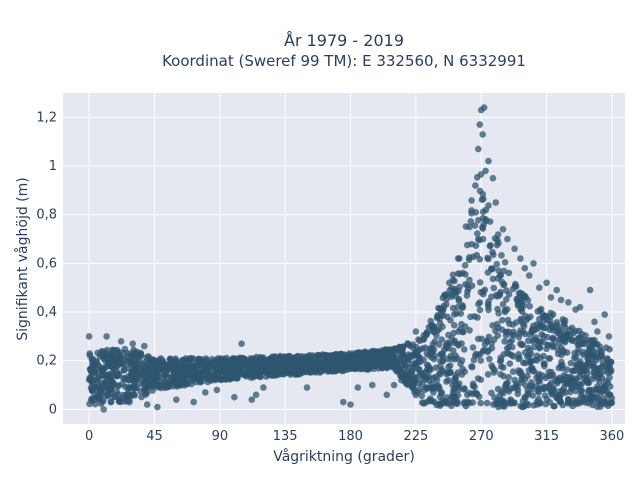  What do you see at coordinates (46, 215) in the screenshot?
I see `y-tick-label: 0,8` at bounding box center [46, 215].